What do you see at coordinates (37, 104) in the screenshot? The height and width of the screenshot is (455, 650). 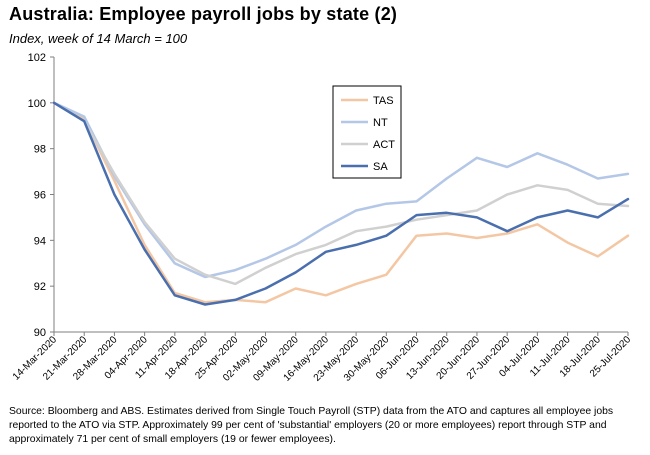 I see `y-tick-label: 100` at bounding box center [37, 104].